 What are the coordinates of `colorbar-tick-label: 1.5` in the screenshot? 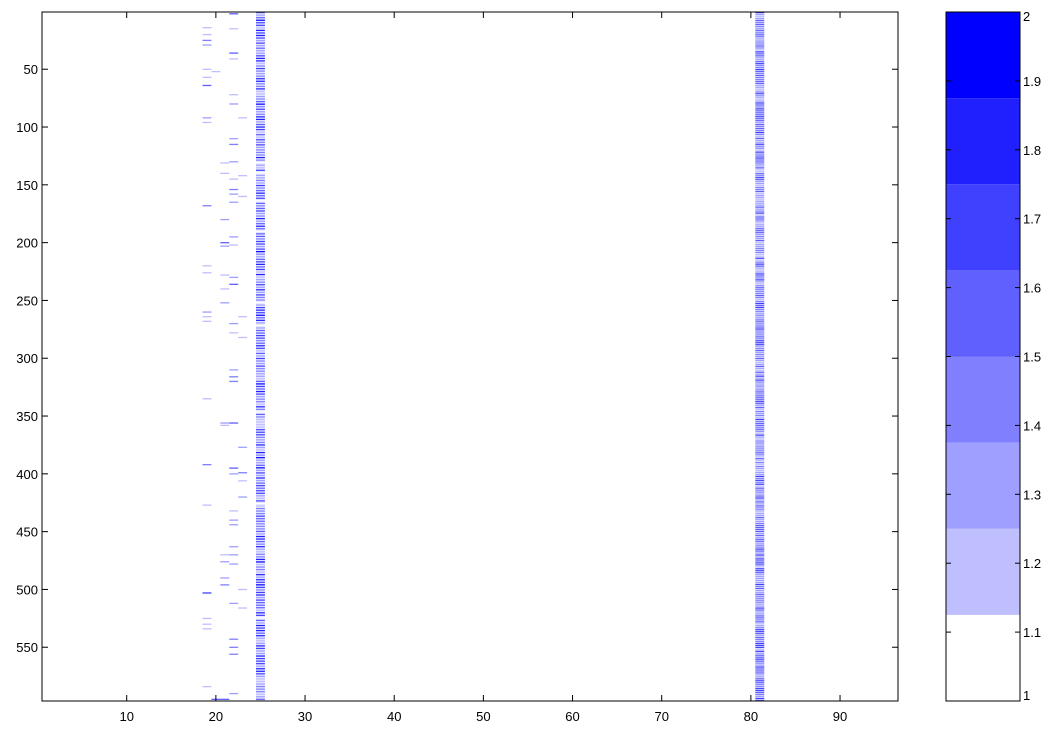 It's located at (1032, 357).